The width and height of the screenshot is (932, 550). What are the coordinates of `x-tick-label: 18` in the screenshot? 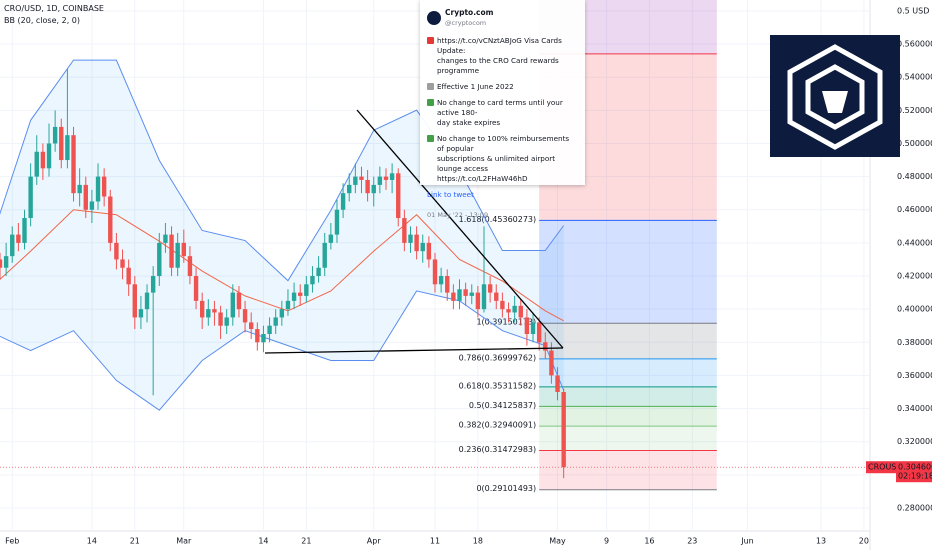 It's located at (478, 541).